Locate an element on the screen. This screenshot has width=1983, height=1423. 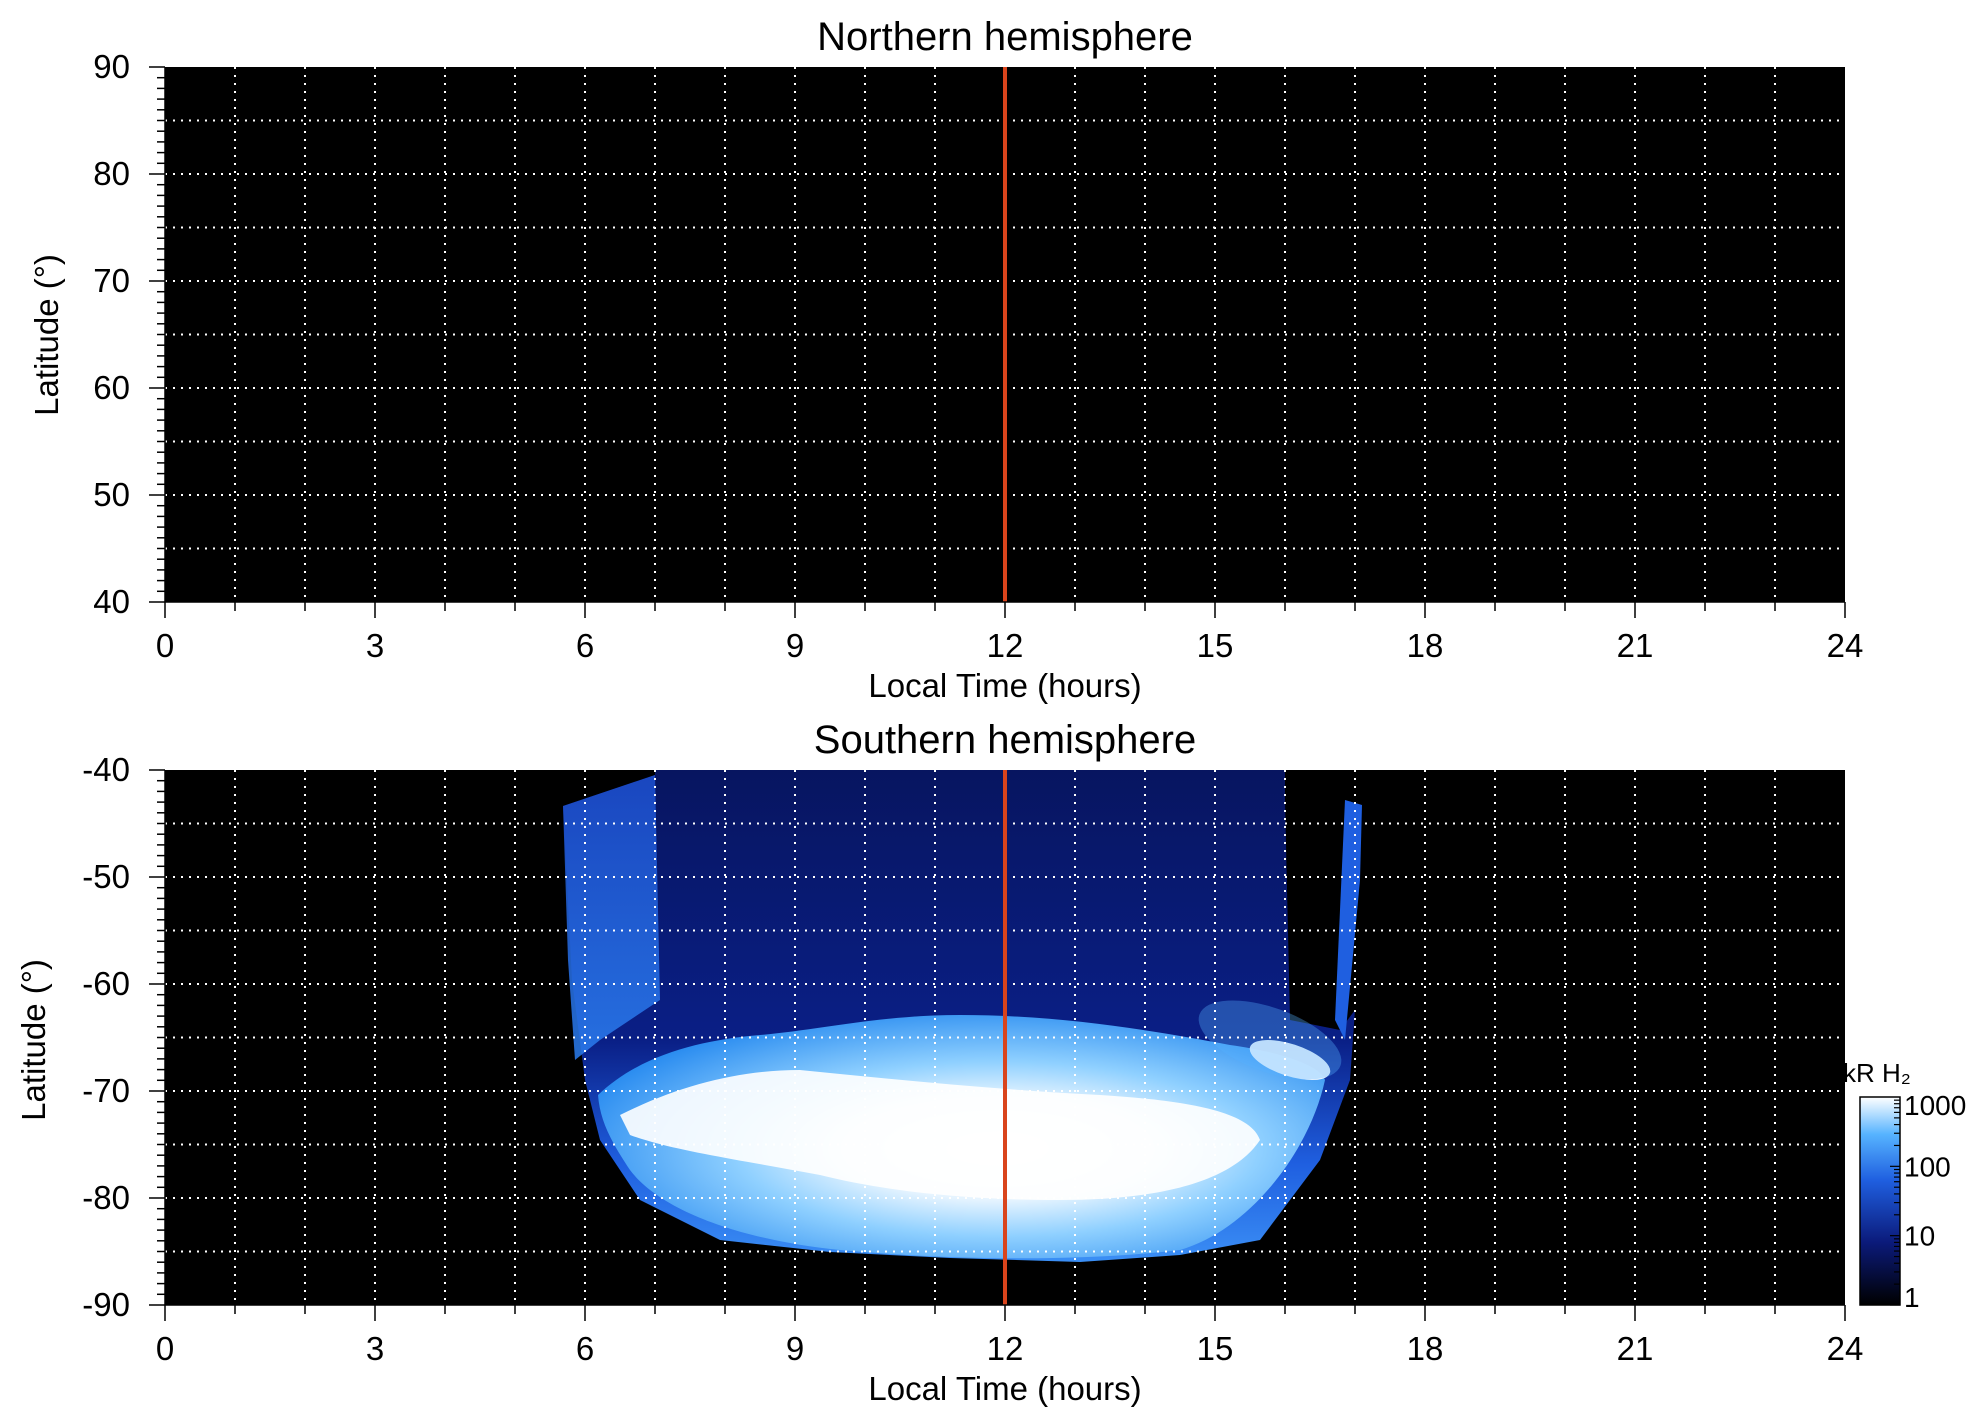
southern-y-label: Latitude (°) is located at coordinates (33, 1040).